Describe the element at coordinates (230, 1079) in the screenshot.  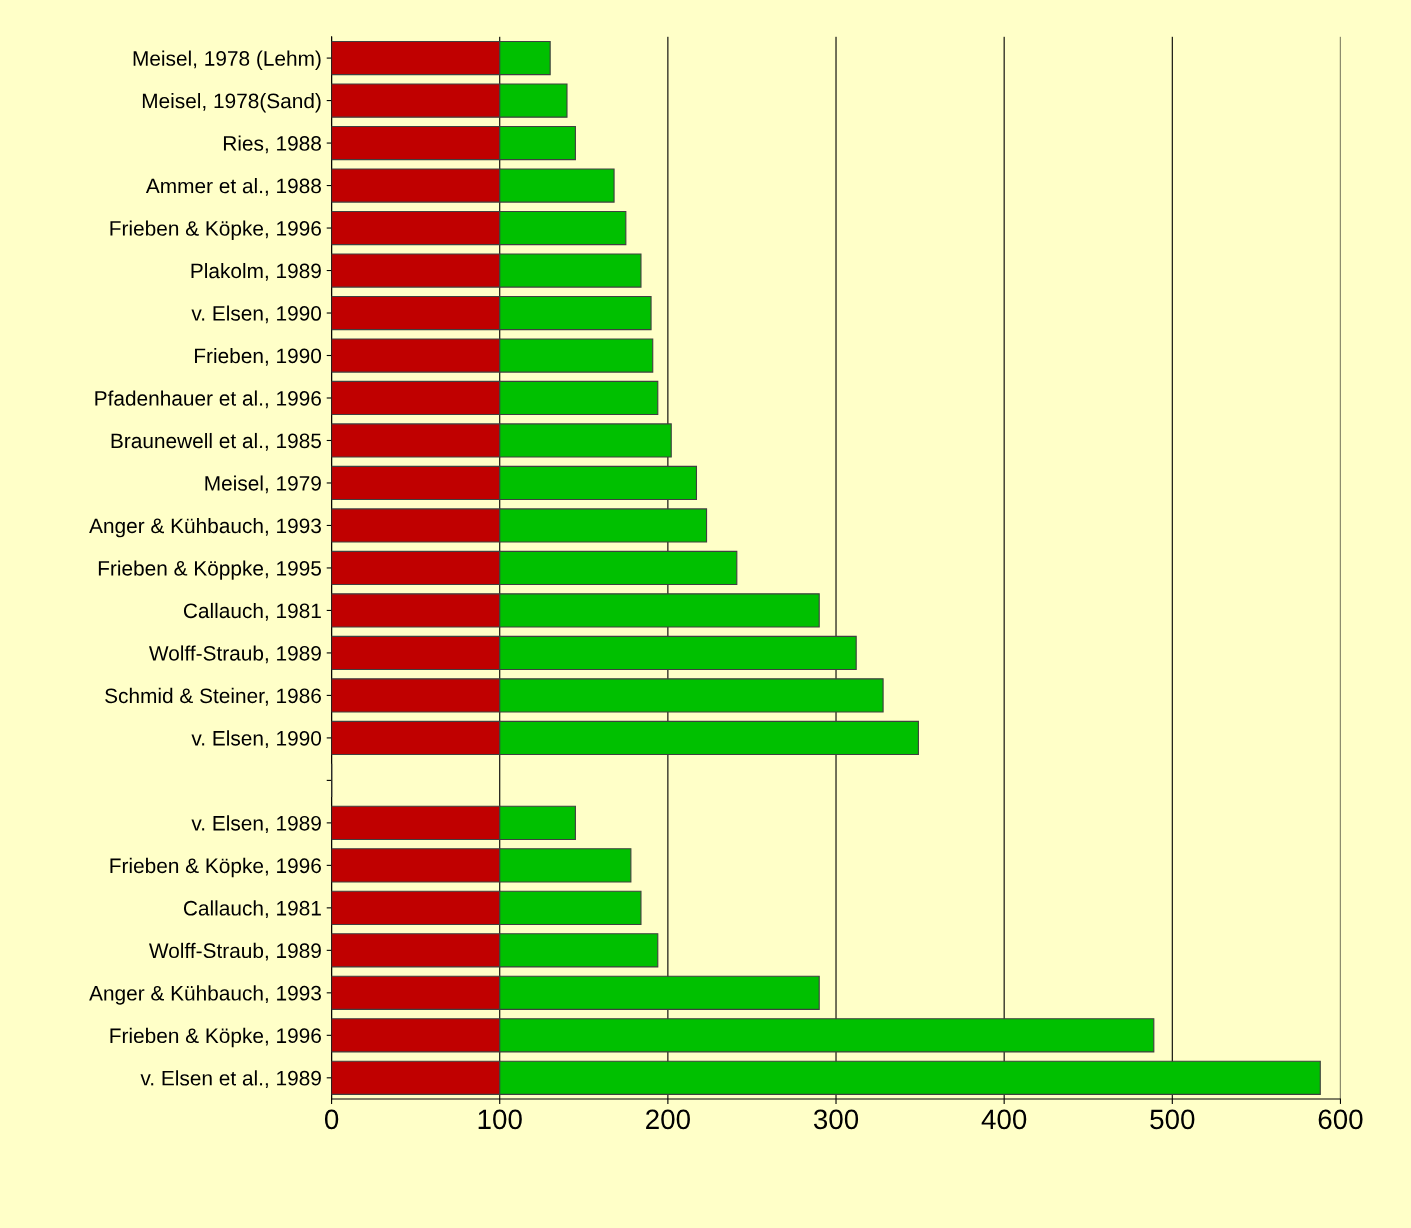
I see `y-tick-label: v. Elsen et al., 1989` at that location.